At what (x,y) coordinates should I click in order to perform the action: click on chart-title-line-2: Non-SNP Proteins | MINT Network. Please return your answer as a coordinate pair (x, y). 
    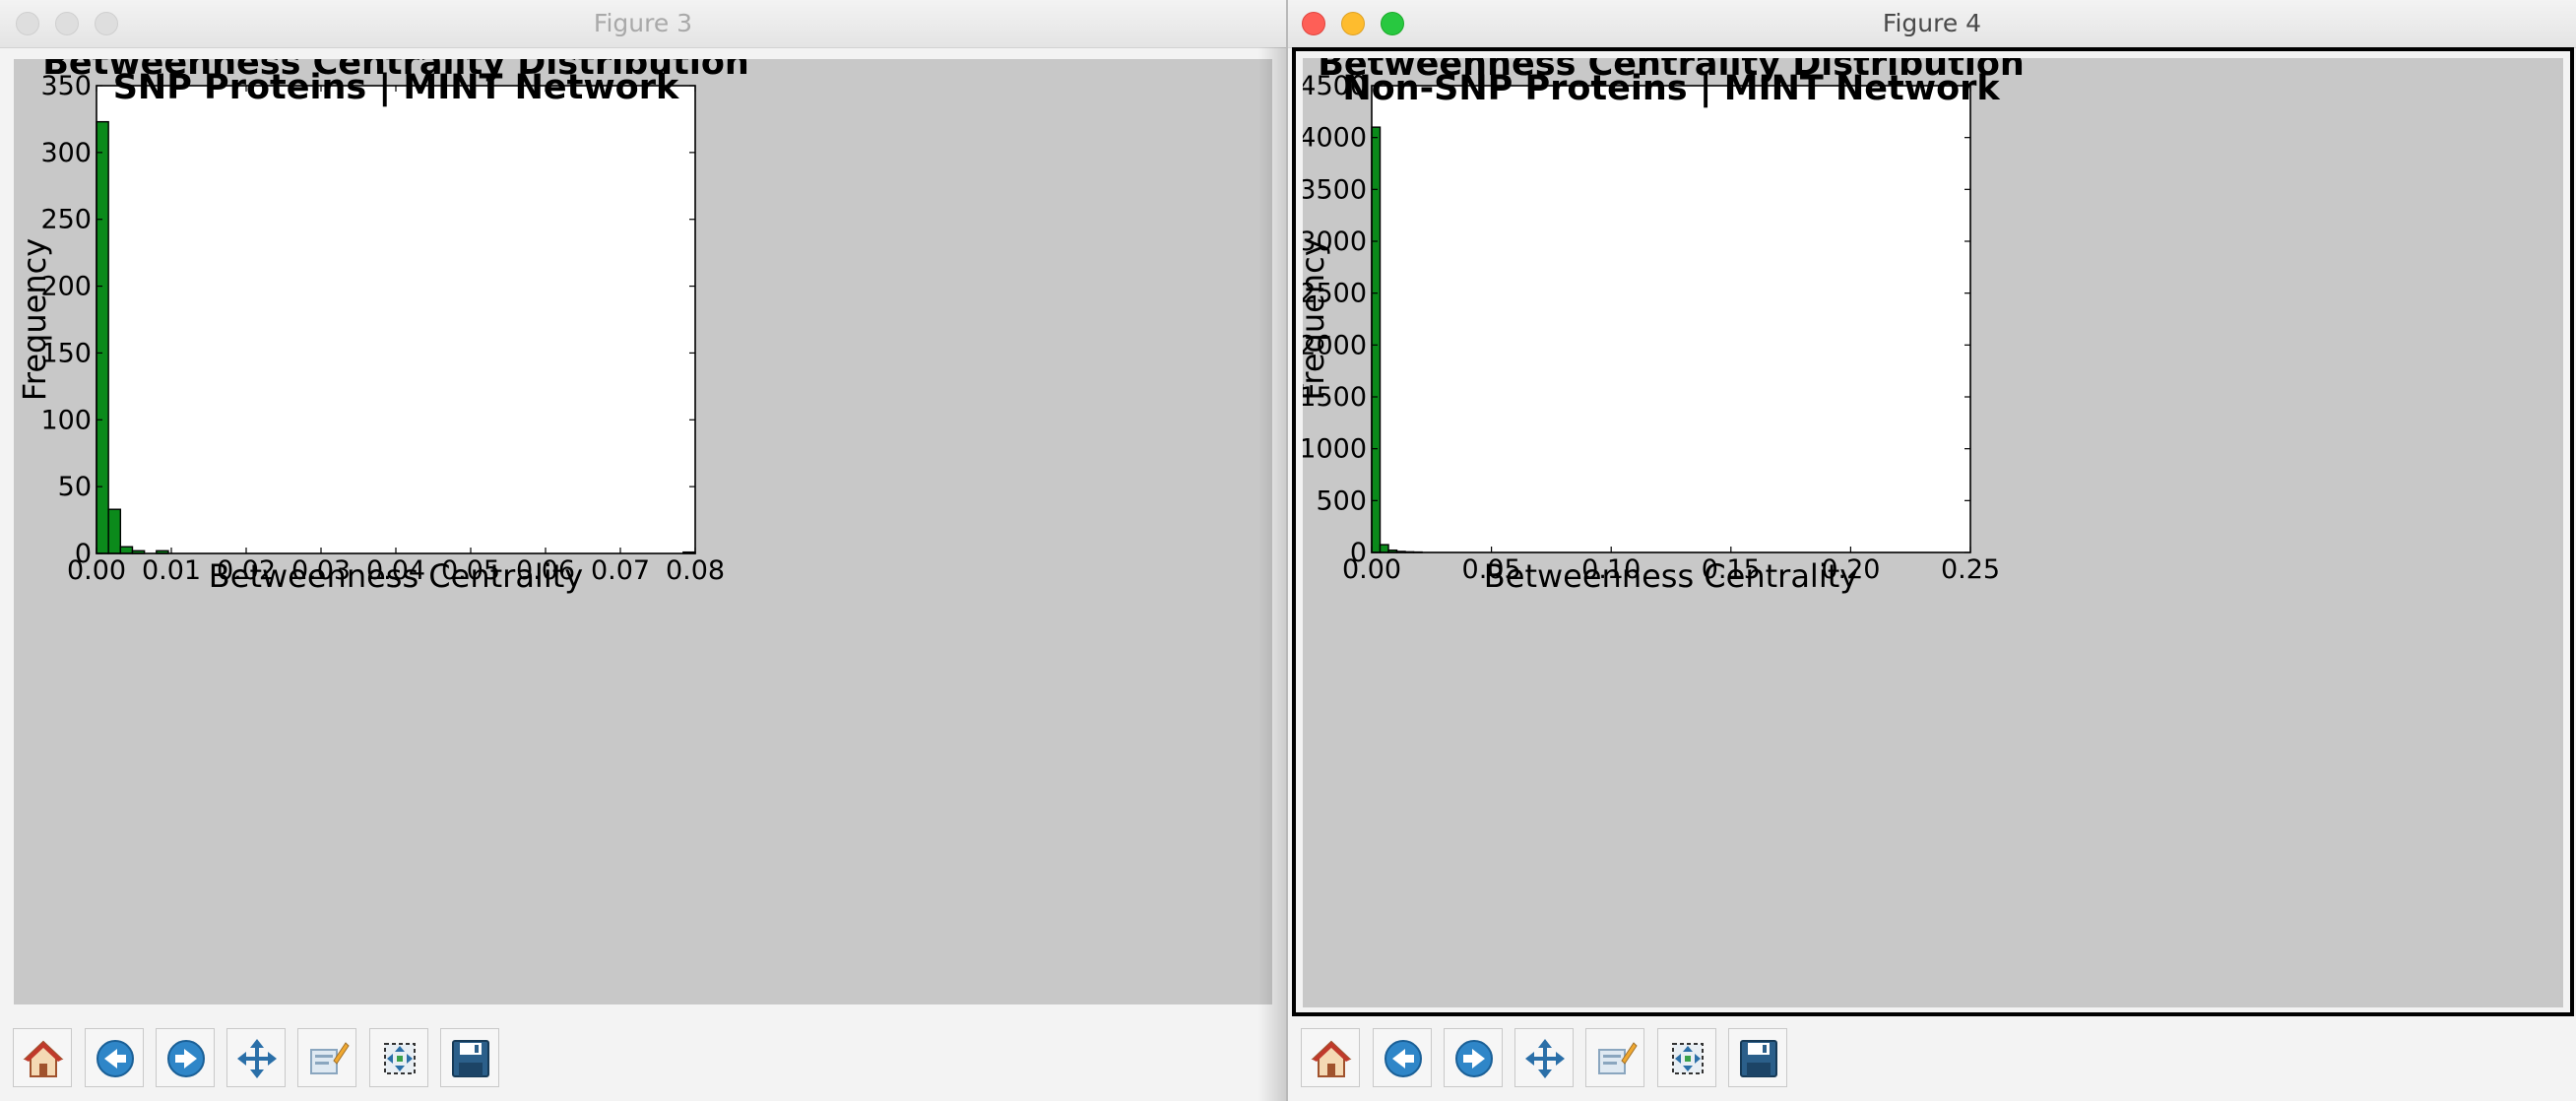
    Looking at the image, I should click on (1671, 88).